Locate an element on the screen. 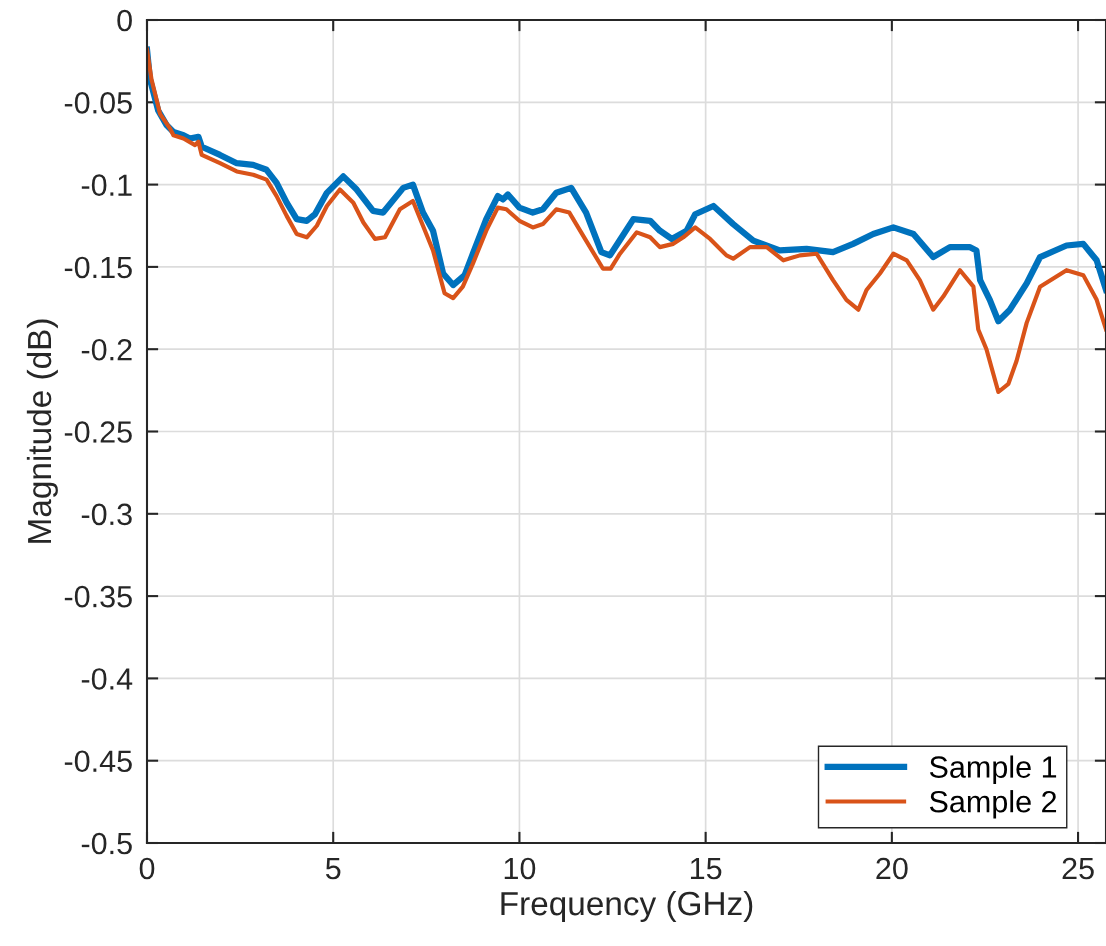 The image size is (1106, 946). y-tick-label: -0.45 is located at coordinates (98, 761).